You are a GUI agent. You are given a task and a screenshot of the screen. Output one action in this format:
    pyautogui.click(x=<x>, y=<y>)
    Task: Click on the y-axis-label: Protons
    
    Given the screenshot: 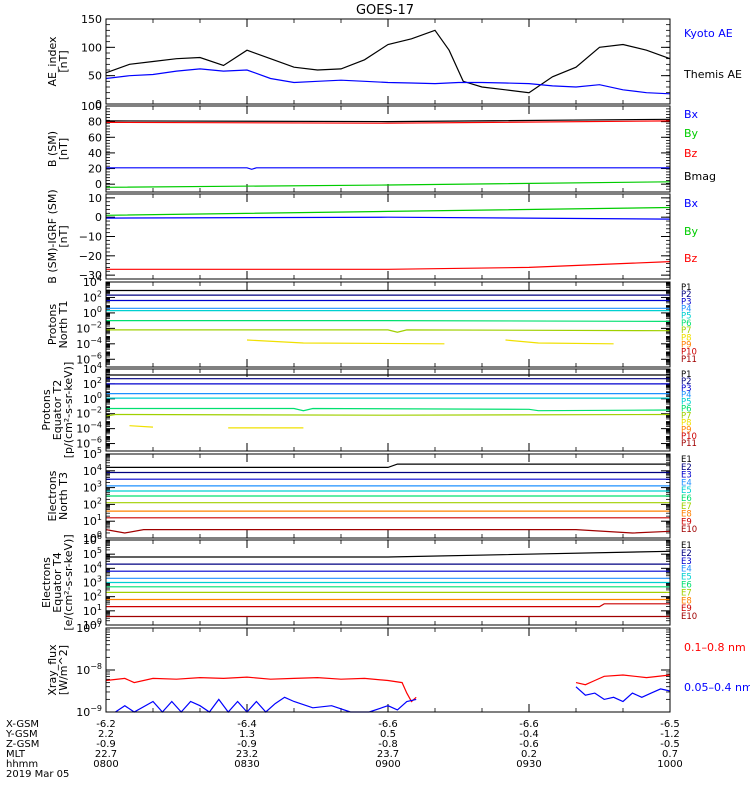 What is the action you would take?
    pyautogui.click(x=46, y=409)
    